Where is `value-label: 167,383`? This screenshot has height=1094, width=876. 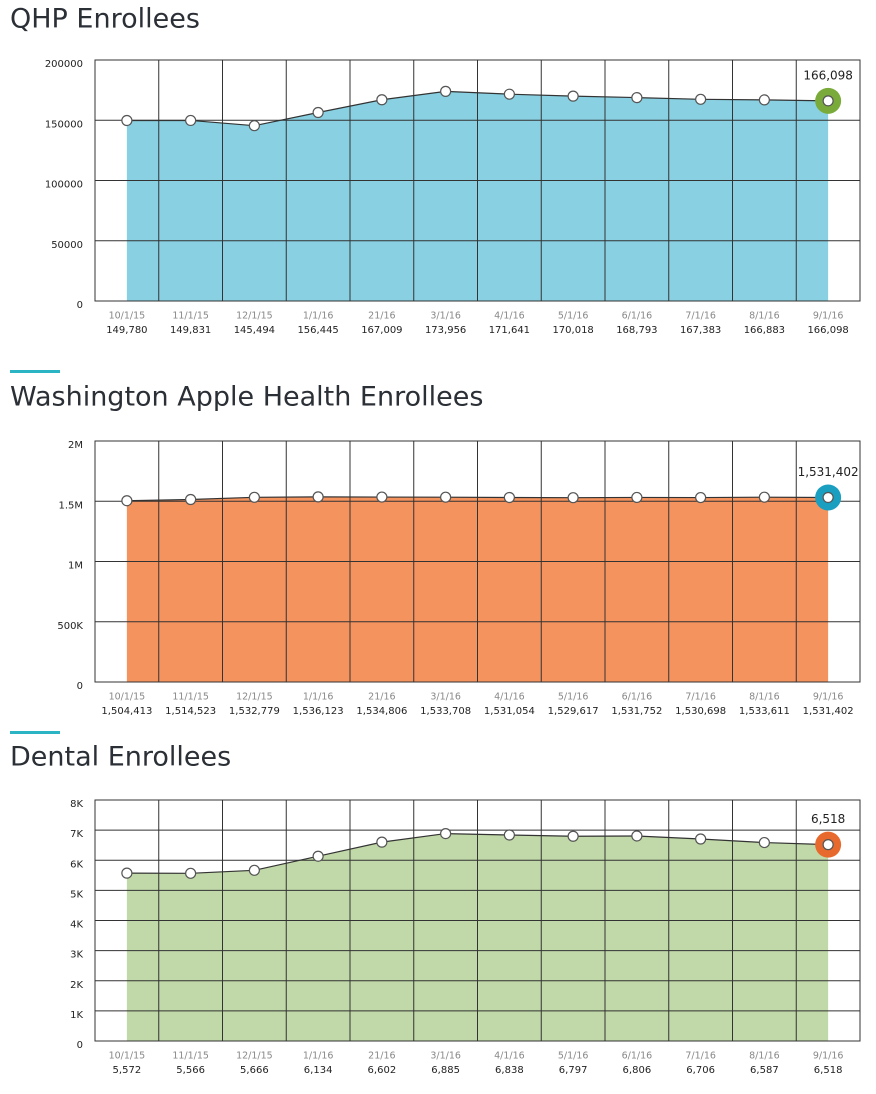 value-label: 167,383 is located at coordinates (700, 330).